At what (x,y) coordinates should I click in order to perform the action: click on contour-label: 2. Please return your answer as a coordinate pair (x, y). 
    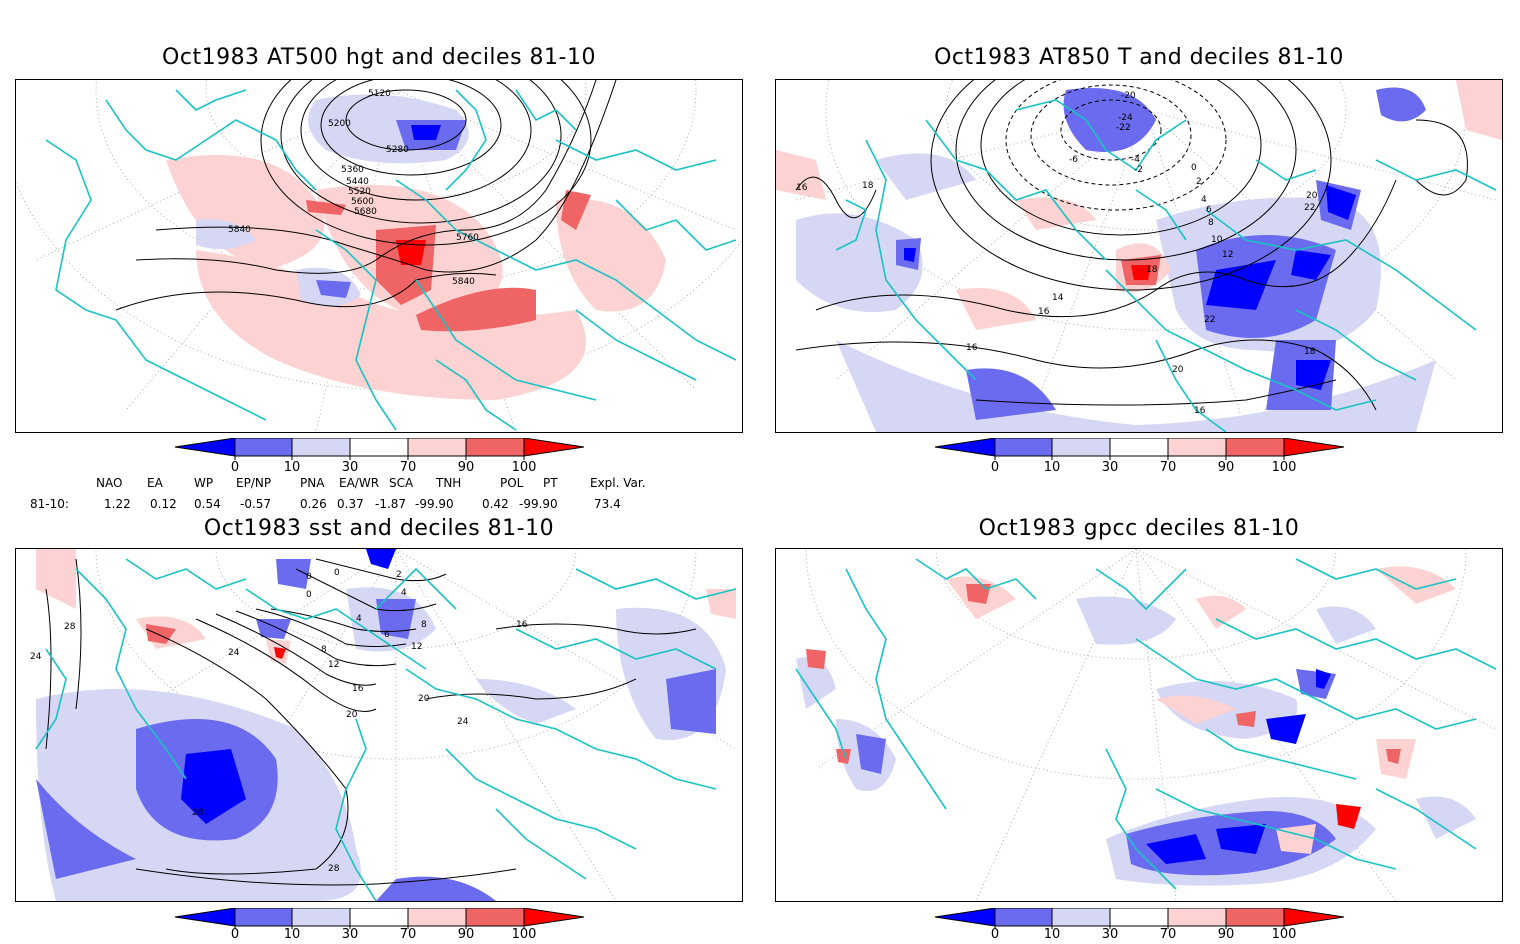
    Looking at the image, I should click on (399, 575).